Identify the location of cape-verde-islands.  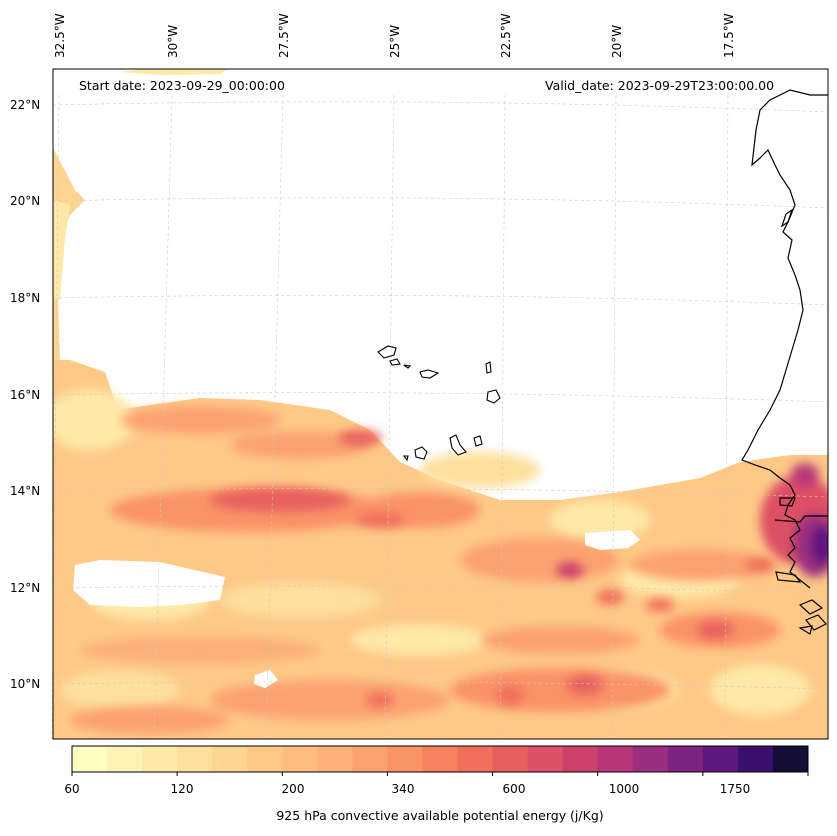
(439, 403).